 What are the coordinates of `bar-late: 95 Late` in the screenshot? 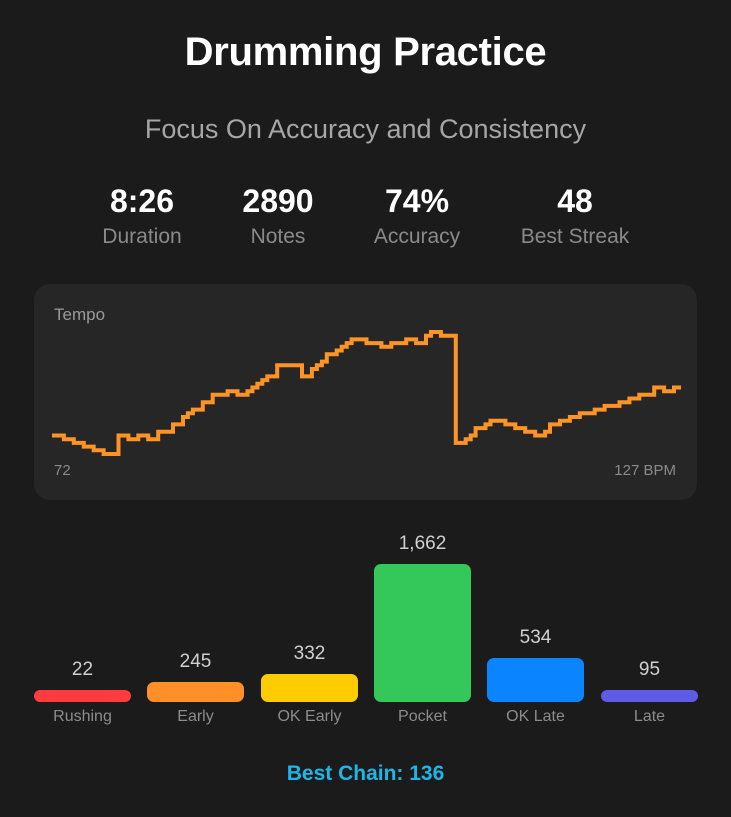 It's located at (649, 630).